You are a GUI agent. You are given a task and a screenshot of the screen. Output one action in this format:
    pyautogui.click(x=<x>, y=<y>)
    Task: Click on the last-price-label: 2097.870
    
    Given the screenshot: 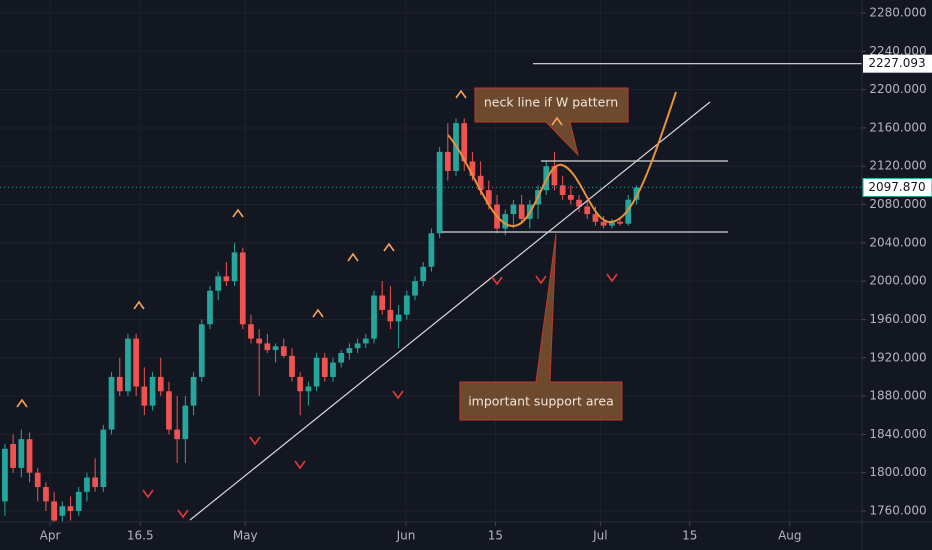 What is the action you would take?
    pyautogui.click(x=896, y=187)
    